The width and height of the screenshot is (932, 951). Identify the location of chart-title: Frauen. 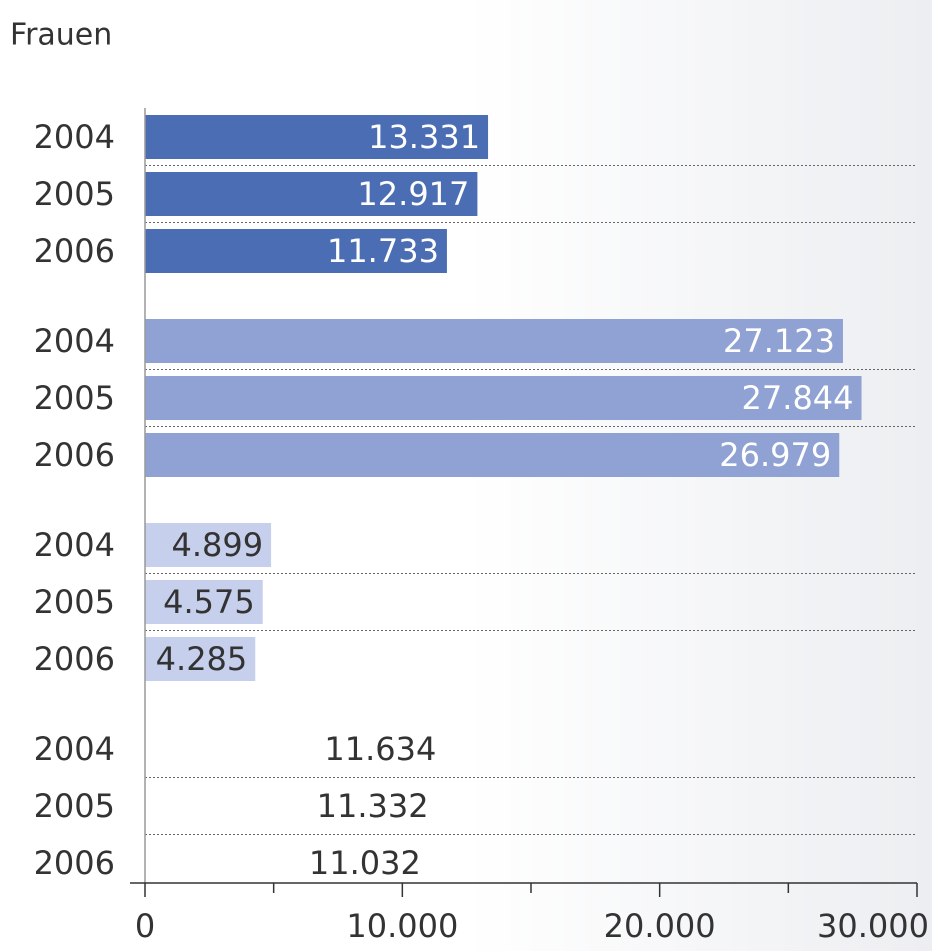
(61, 35).